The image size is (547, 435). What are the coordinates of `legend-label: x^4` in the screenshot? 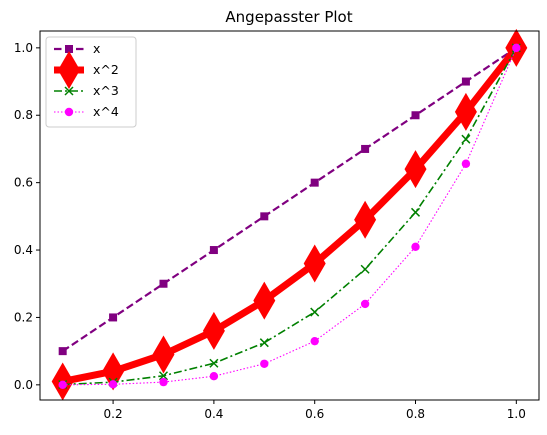 It's located at (106, 111).